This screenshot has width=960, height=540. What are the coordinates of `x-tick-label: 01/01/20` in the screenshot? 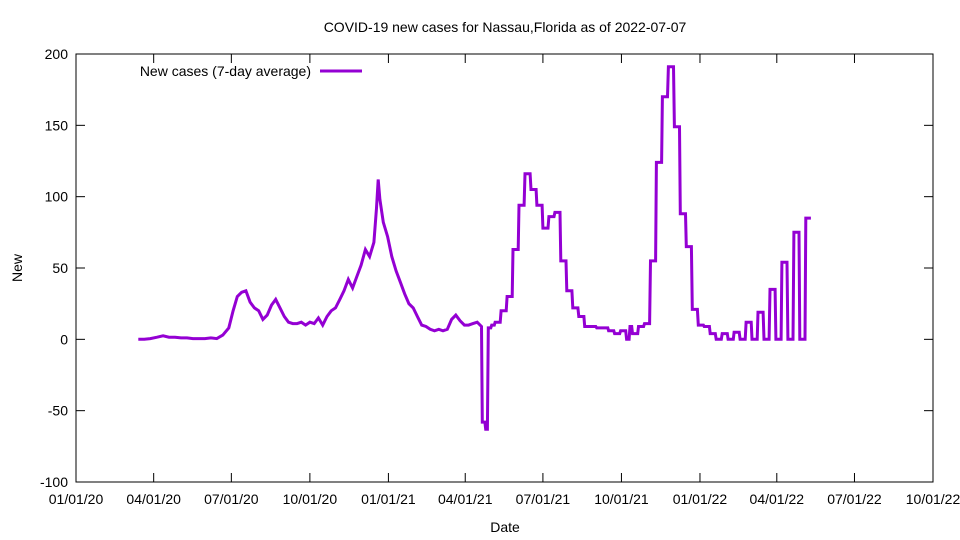 It's located at (76, 499).